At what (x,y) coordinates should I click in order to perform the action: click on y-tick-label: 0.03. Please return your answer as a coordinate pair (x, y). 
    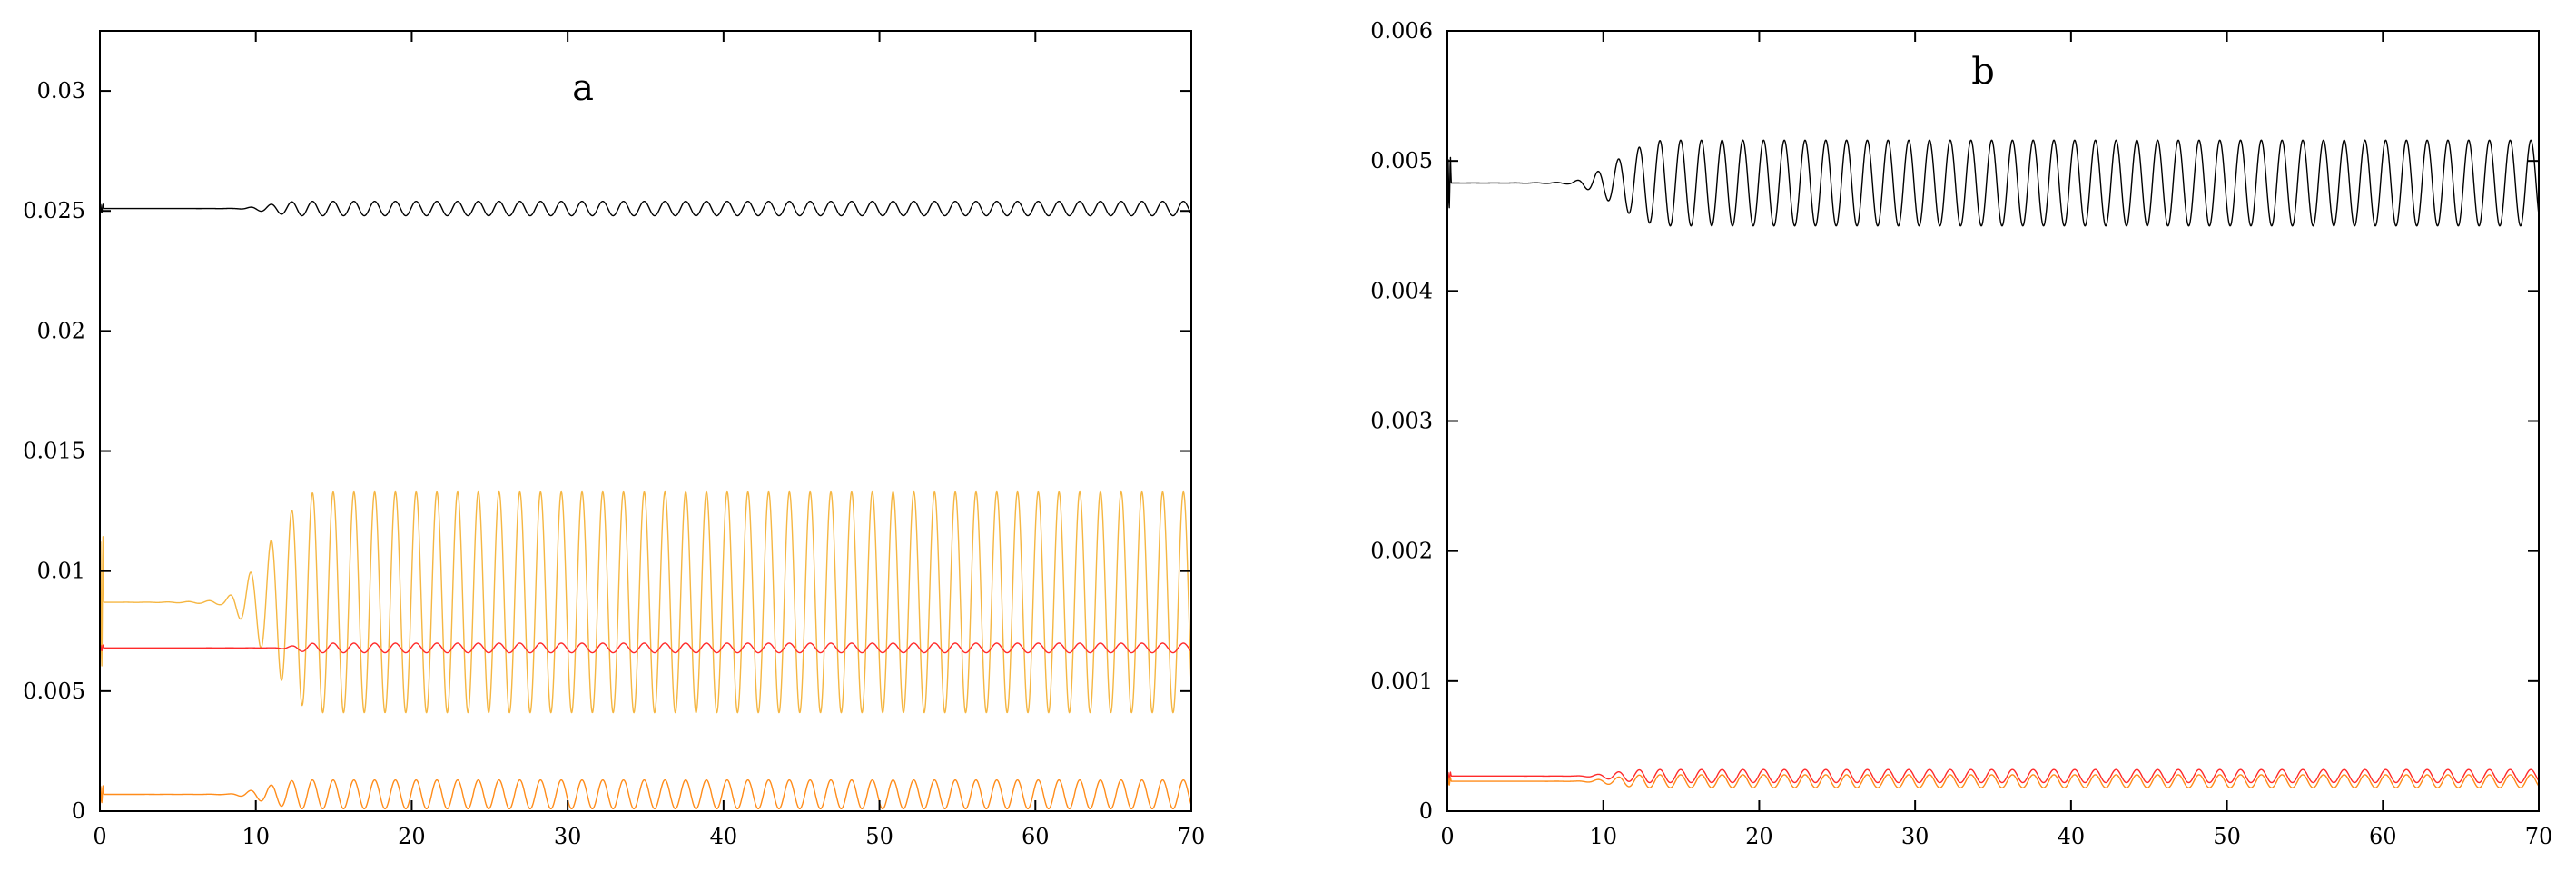
    Looking at the image, I should click on (61, 91).